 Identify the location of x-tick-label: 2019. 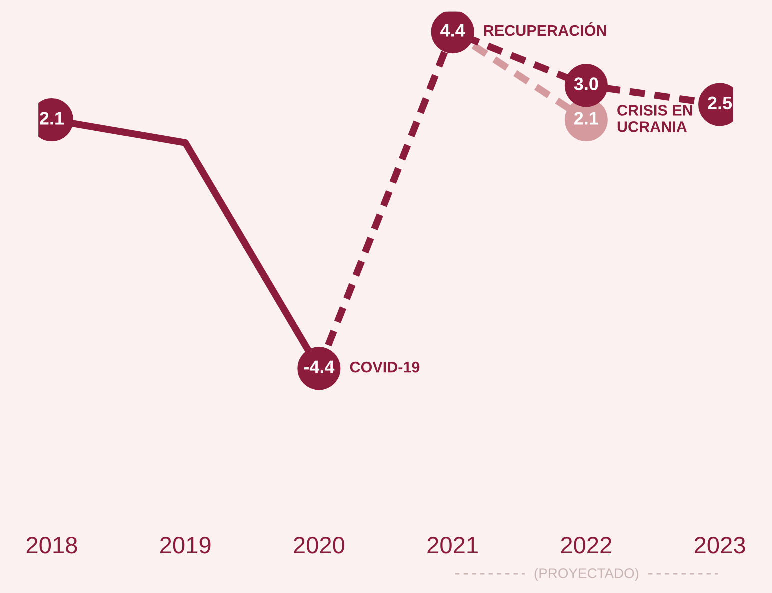
(185, 545).